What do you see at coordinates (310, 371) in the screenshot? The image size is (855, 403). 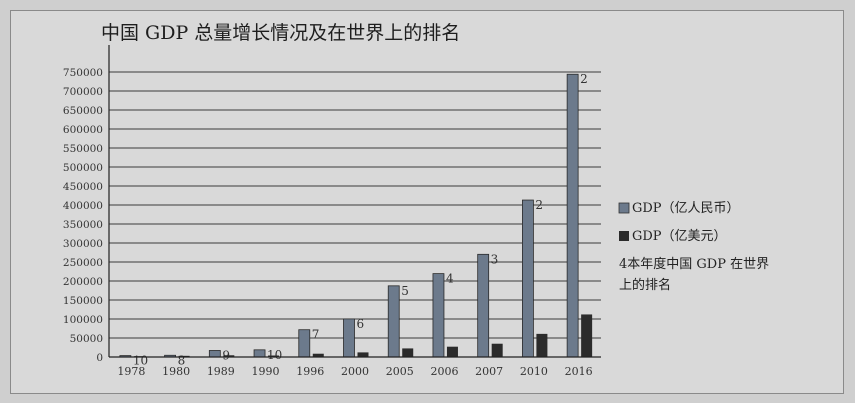 I see `x-tick-label: 1996` at bounding box center [310, 371].